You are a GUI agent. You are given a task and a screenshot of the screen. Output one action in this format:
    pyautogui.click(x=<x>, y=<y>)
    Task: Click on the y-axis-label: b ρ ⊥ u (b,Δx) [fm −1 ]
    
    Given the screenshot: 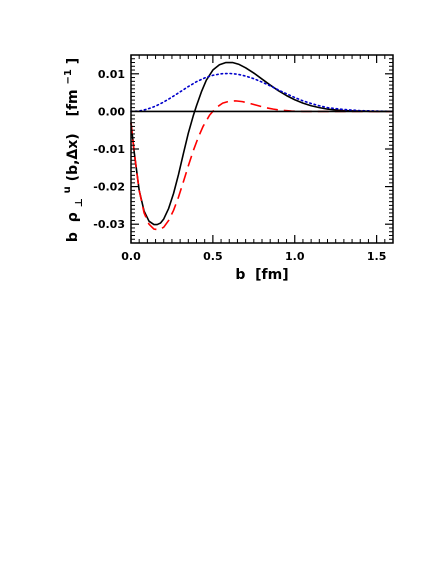 What is the action you would take?
    pyautogui.click(x=72, y=150)
    